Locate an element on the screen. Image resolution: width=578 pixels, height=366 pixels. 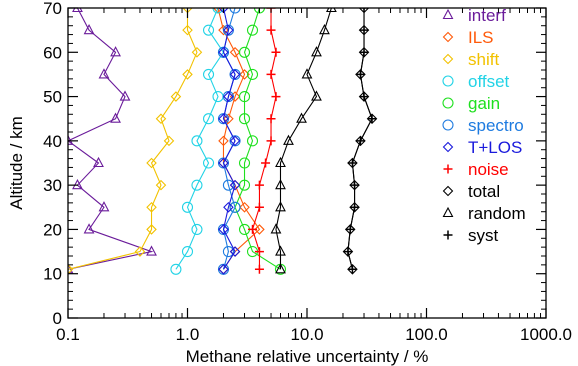
legend-label-shift: shift is located at coordinates (483, 59).